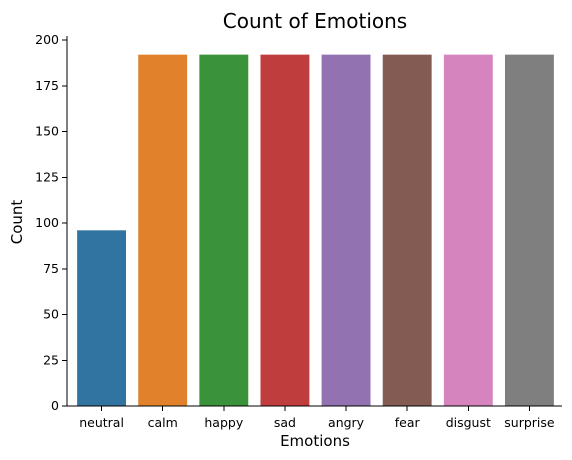 Image resolution: width=572 pixels, height=460 pixels. I want to click on bar-happy, so click(224, 230).